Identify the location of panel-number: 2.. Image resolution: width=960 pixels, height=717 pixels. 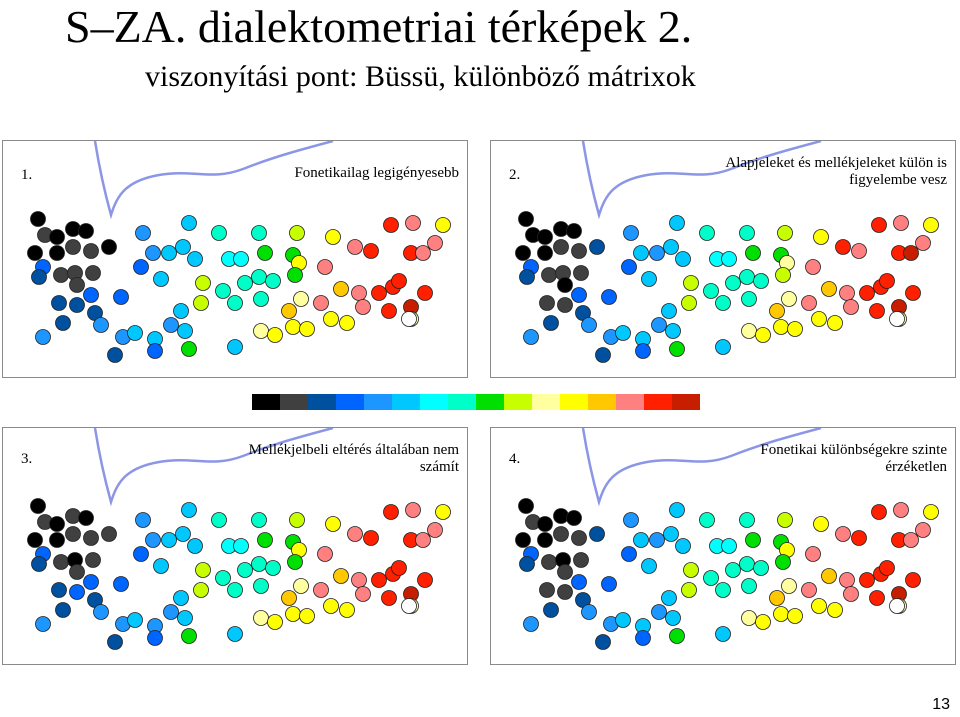
(515, 175).